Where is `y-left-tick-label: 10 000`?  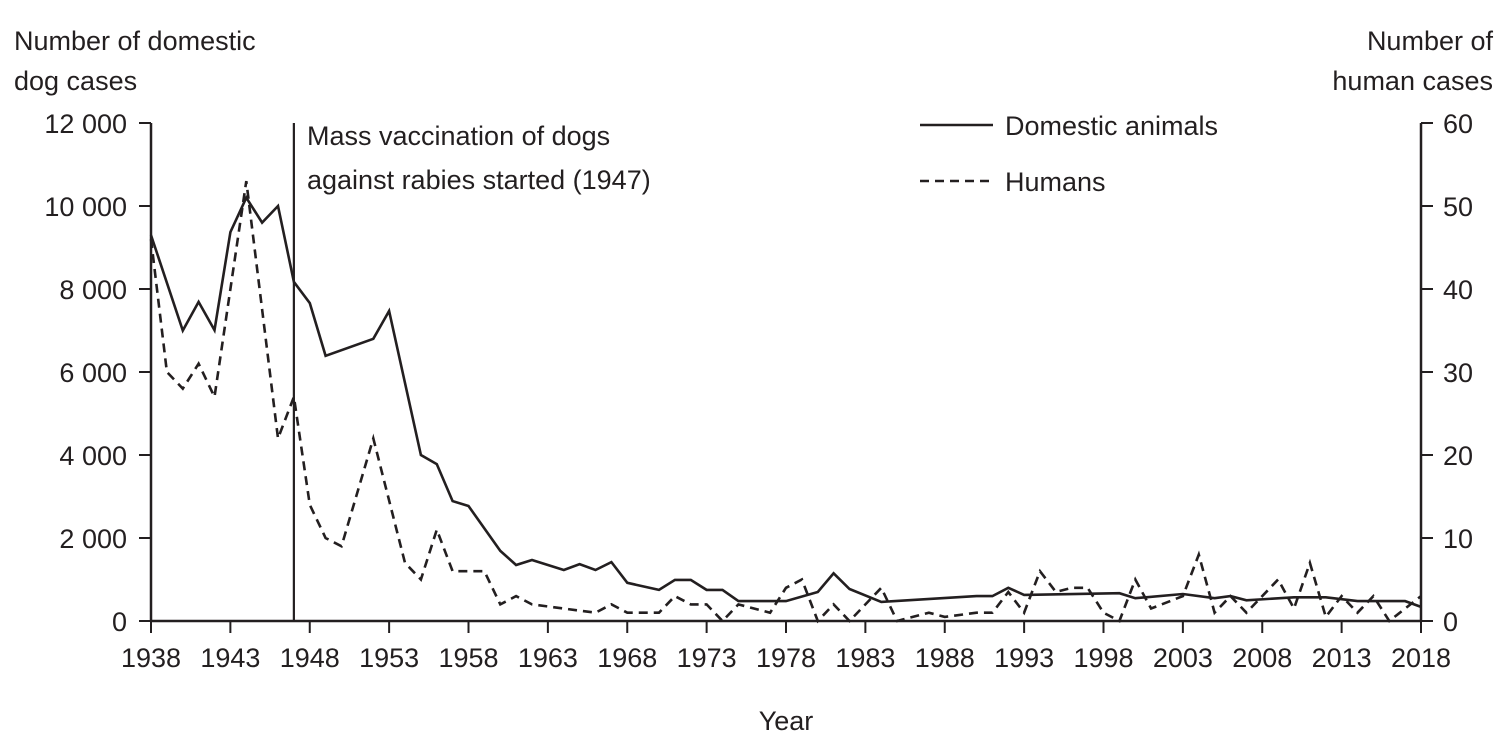
y-left-tick-label: 10 000 is located at coordinates (85, 207).